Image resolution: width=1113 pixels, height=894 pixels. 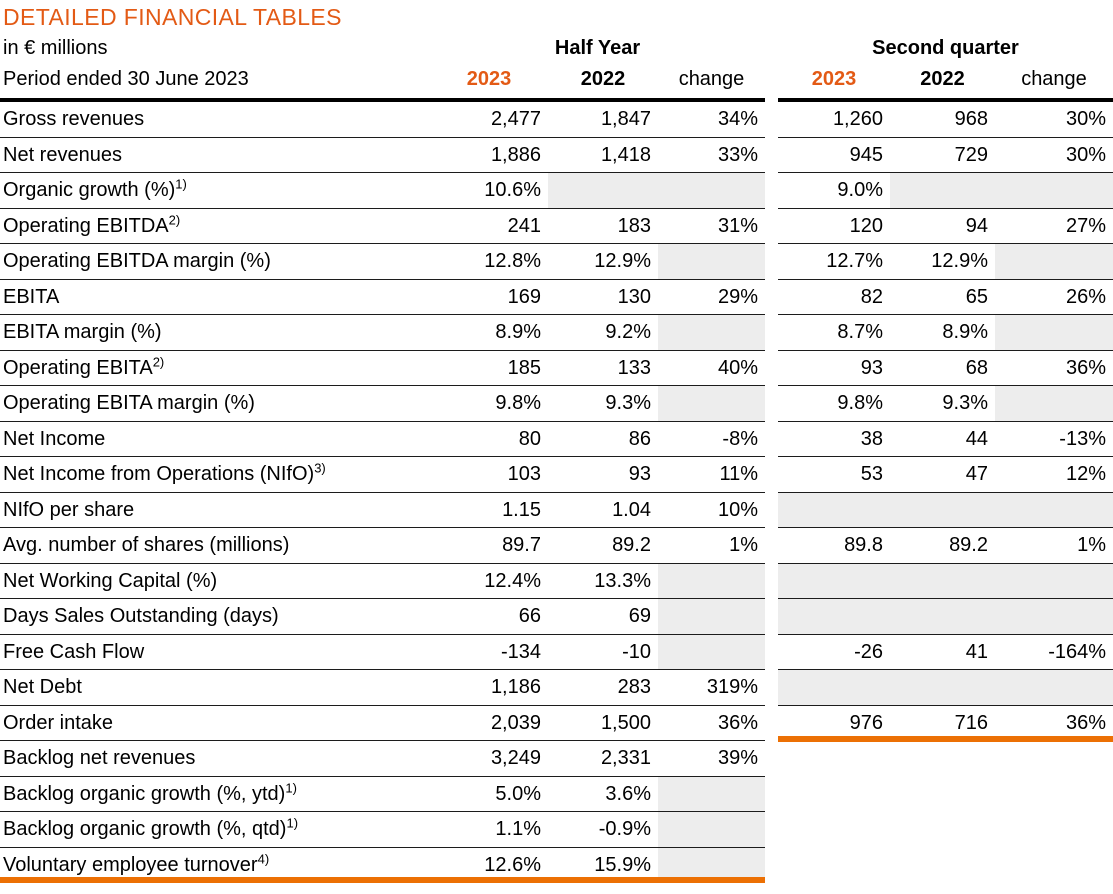 What do you see at coordinates (1054, 120) in the screenshot?
I see `cell-q2-change: 30%` at bounding box center [1054, 120].